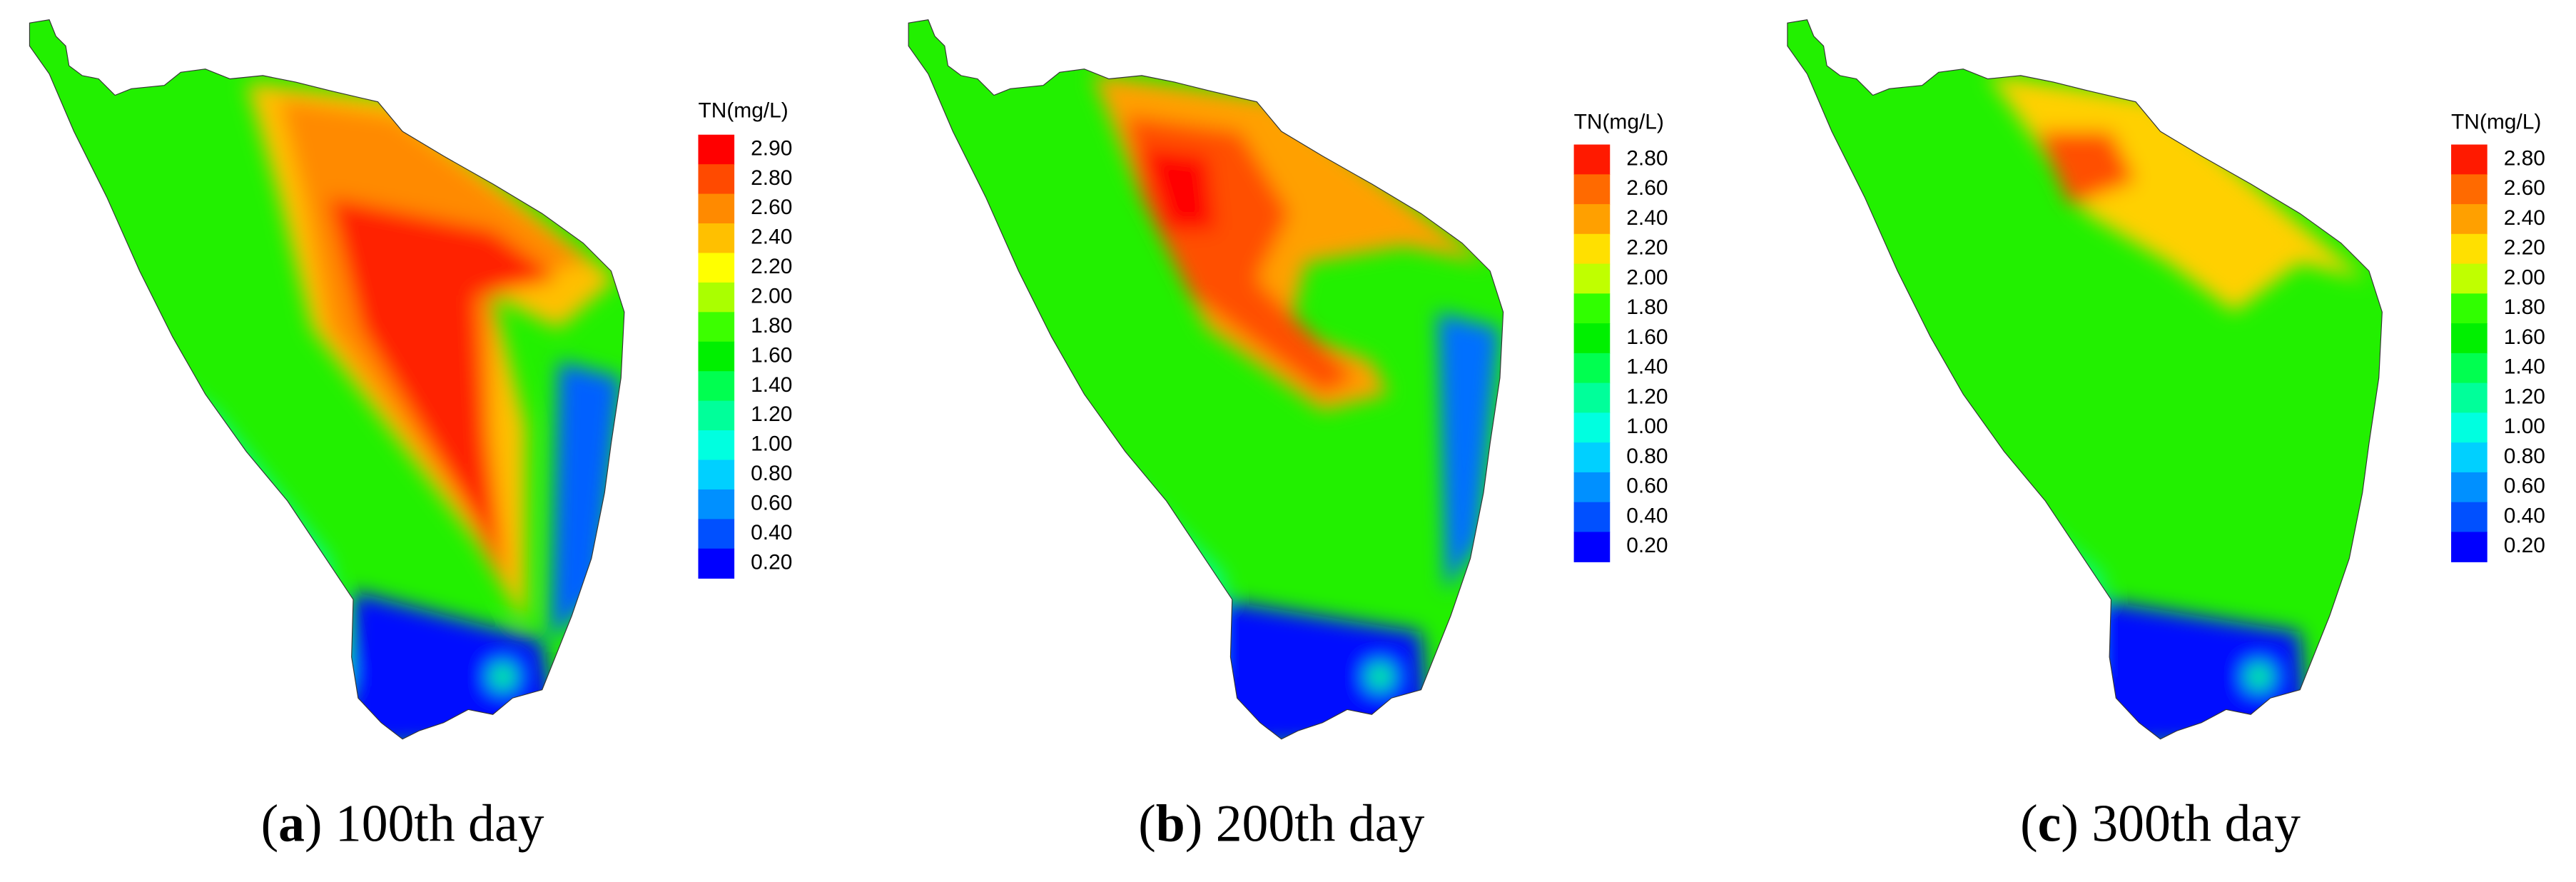 This screenshot has height=882, width=2576. I want to click on caption-part: c, so click(2050, 823).